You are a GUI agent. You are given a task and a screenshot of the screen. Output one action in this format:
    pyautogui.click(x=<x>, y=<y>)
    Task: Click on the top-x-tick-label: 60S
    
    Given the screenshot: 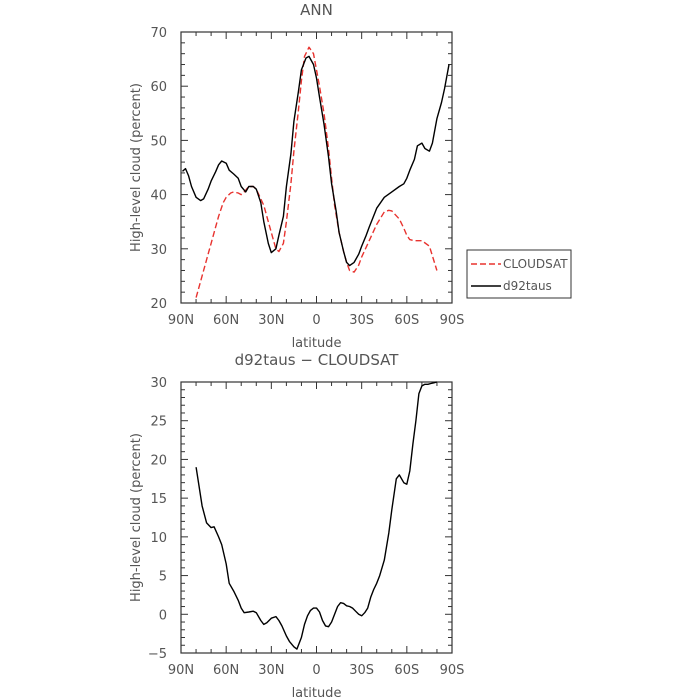 What is the action you would take?
    pyautogui.click(x=406, y=320)
    